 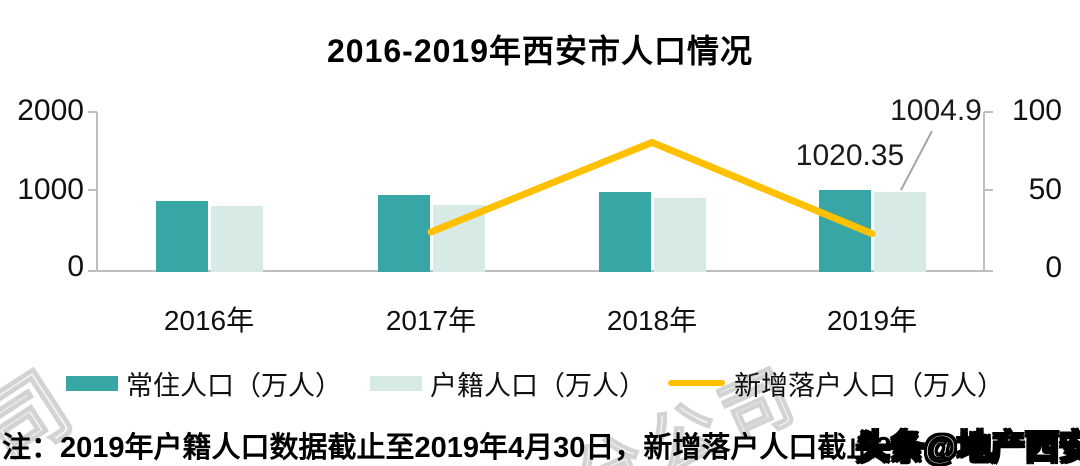 I want to click on watermark-overlay: 头条@地产西安, so click(x=967, y=447).